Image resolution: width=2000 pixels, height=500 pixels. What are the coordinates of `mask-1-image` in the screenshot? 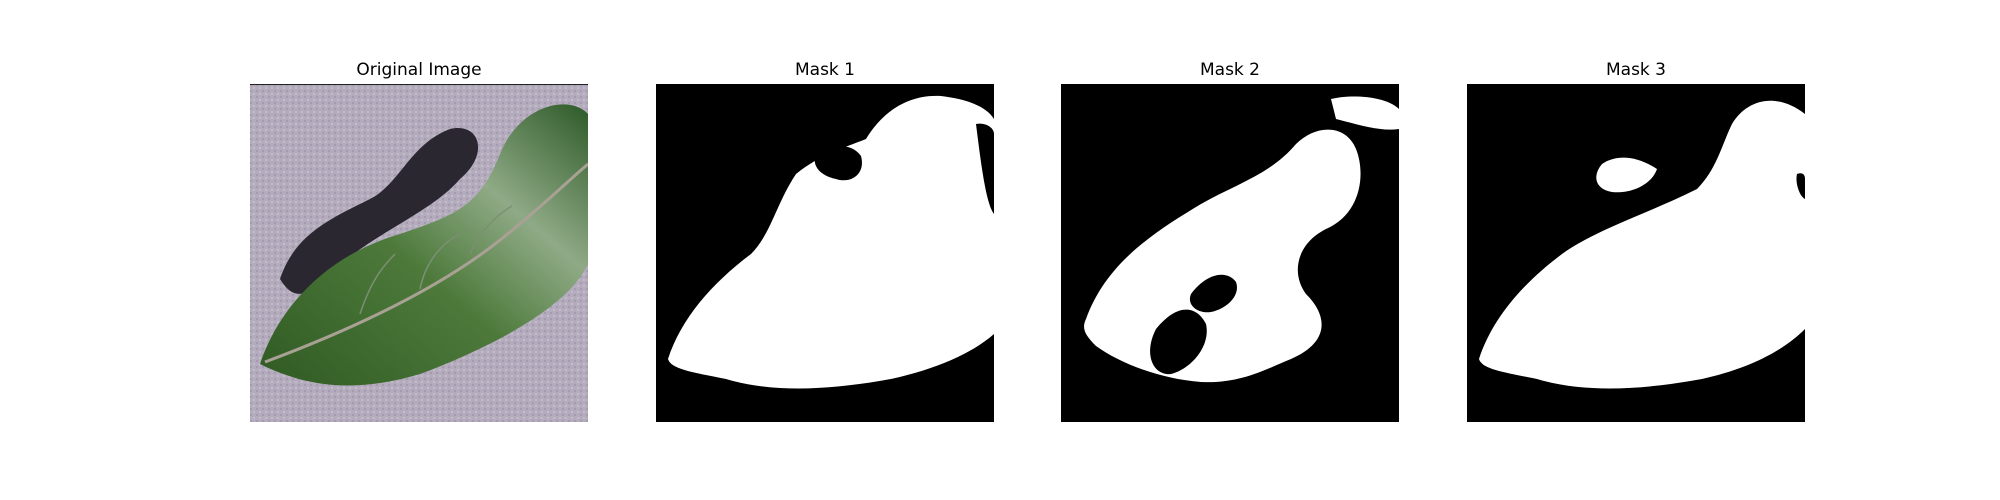 It's located at (825, 253).